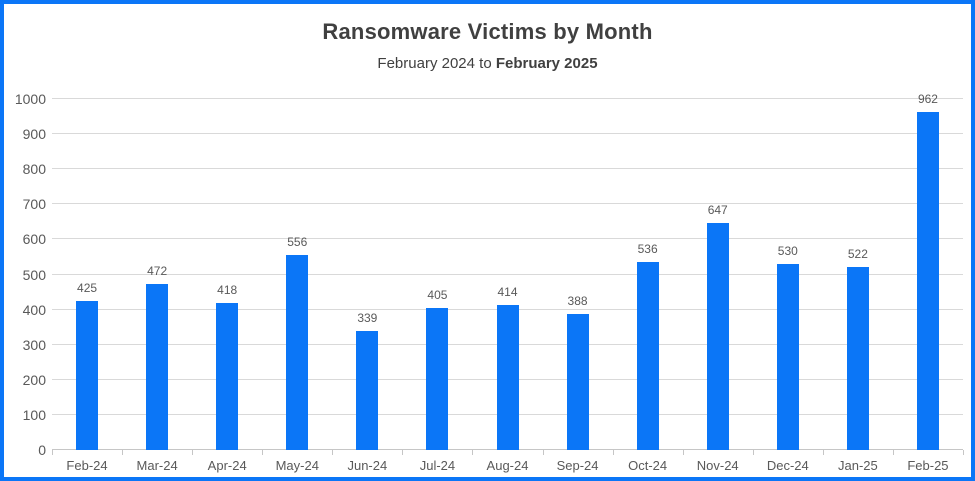  I want to click on chart-subtitle-regular: February 2024 to, so click(436, 63).